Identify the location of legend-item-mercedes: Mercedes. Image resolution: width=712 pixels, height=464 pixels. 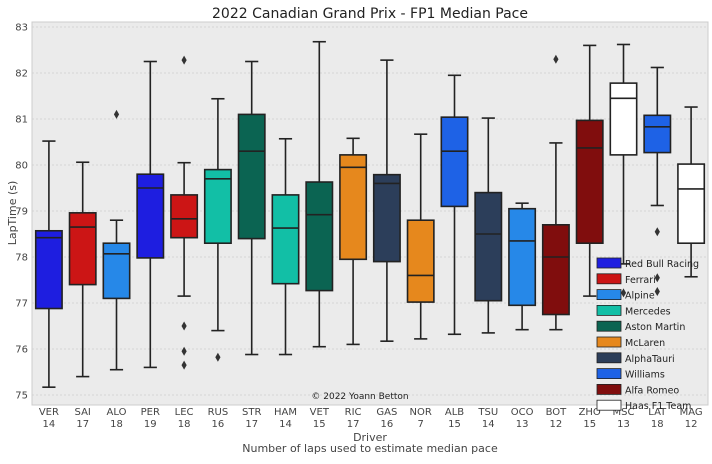
(633, 310).